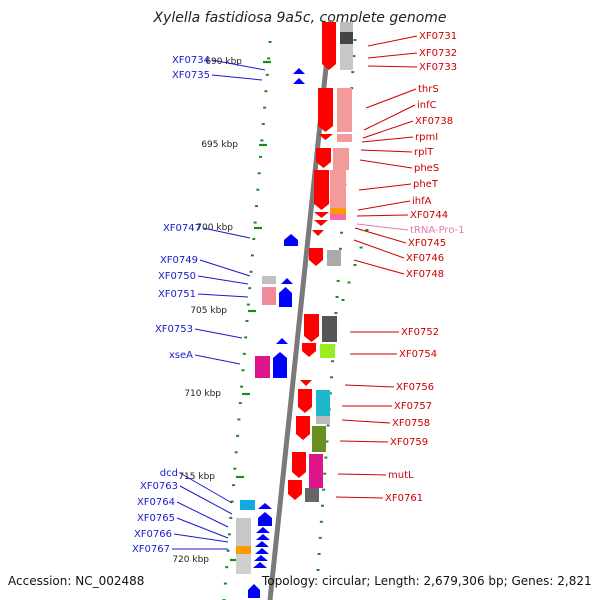 The image size is (600, 600). Describe the element at coordinates (426, 137) in the screenshot. I see `right-gene-label: rpmI` at that location.